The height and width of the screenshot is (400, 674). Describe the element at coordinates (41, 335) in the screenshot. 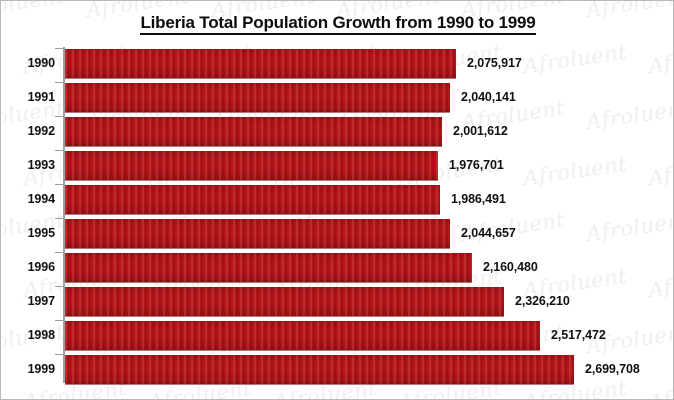

I see `category-label-1998: 1998` at that location.